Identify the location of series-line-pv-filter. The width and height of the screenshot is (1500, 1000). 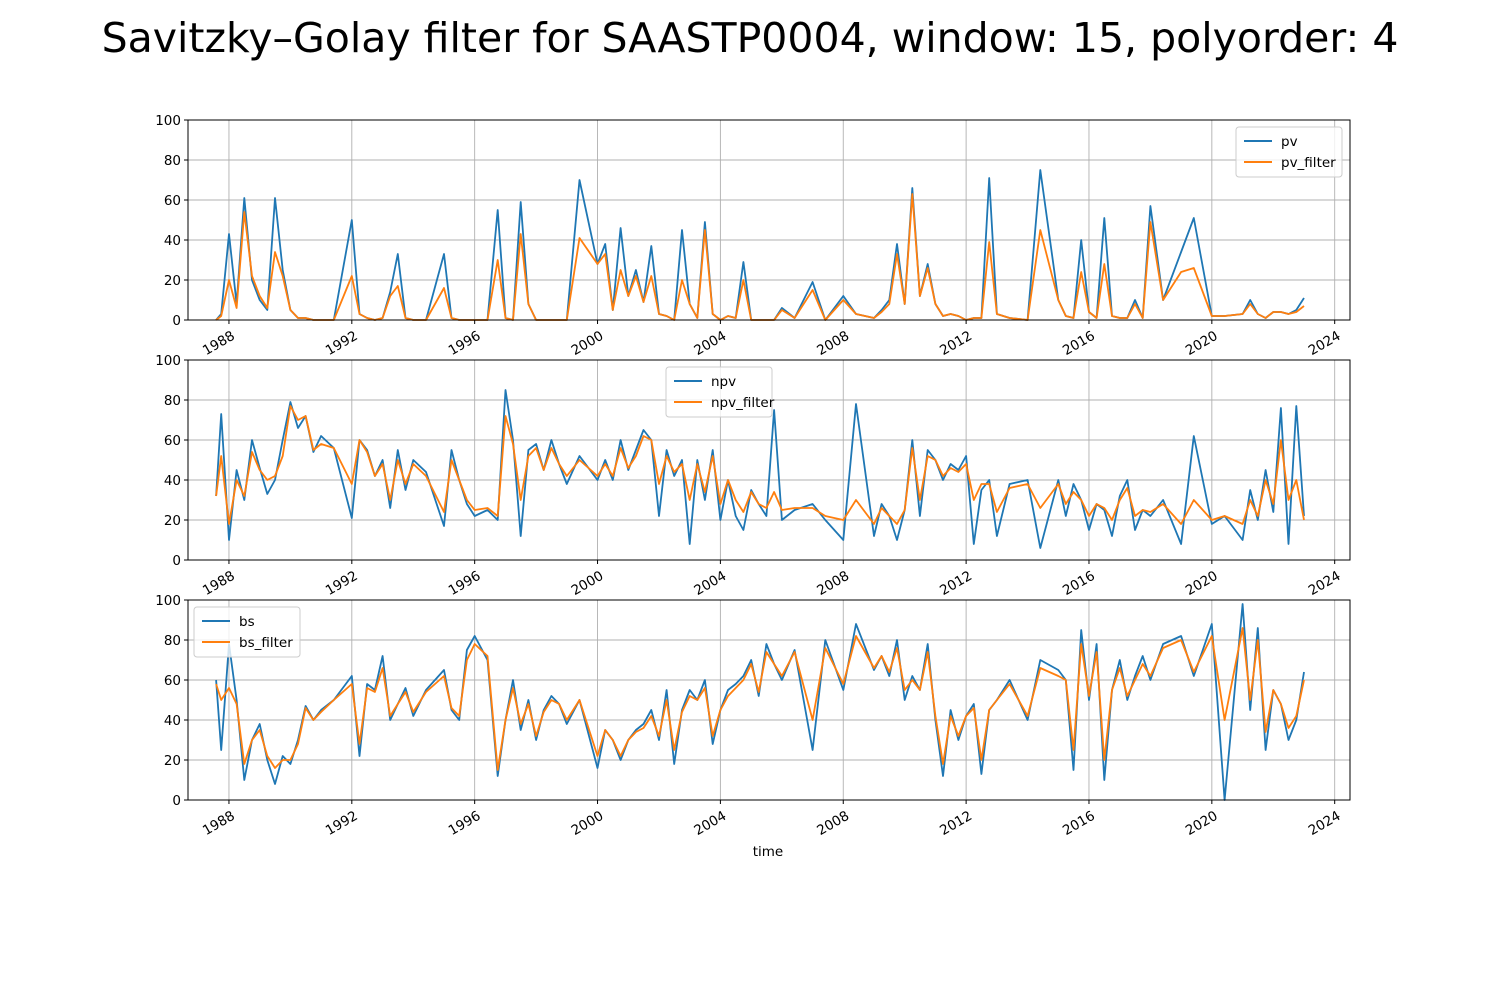
(760, 257).